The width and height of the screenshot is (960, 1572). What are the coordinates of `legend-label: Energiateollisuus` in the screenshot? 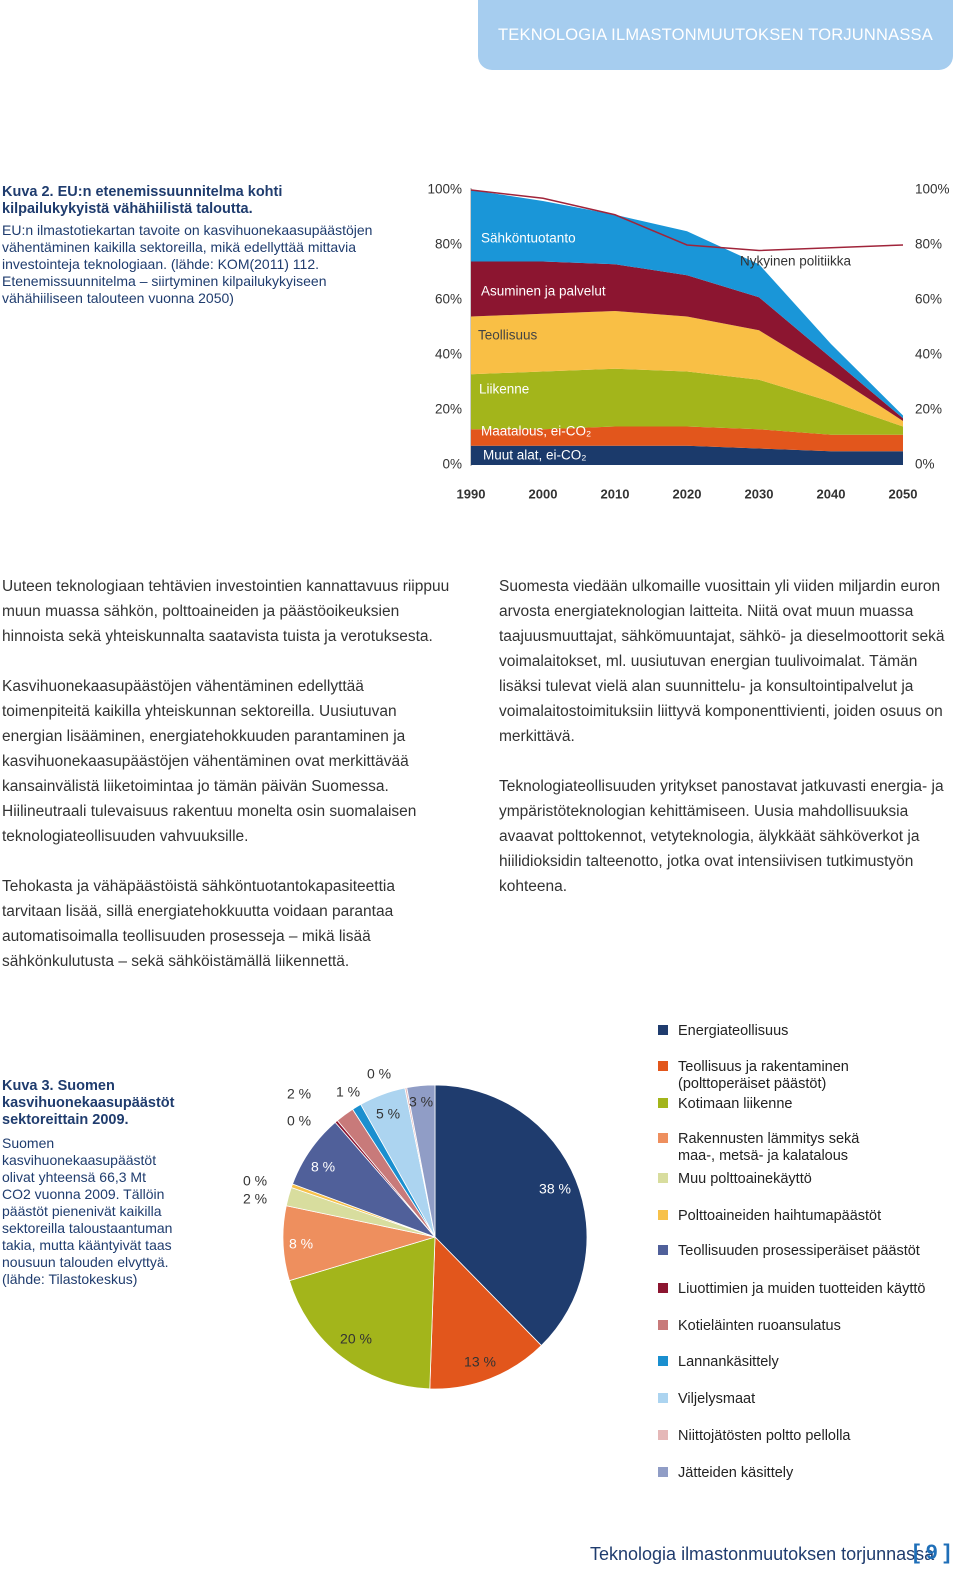 It's located at (733, 1031).